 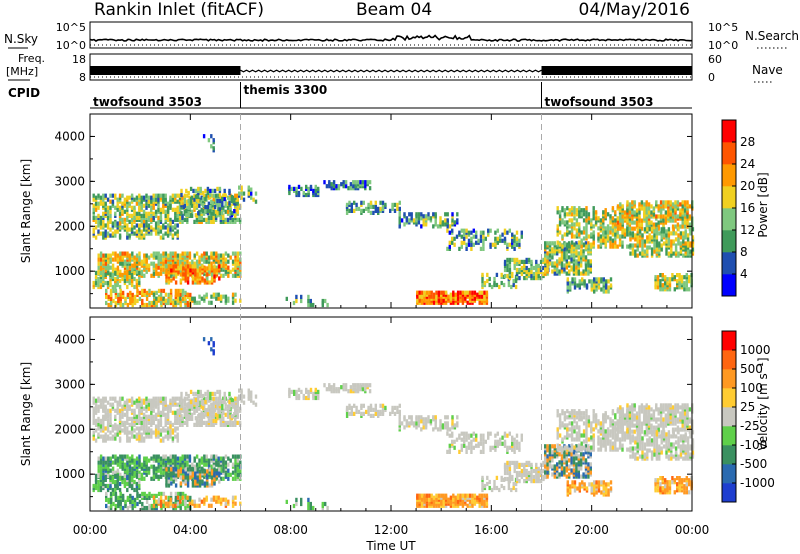 What do you see at coordinates (599, 102) in the screenshot?
I see `cpid-segment-label: twofsound 3503` at bounding box center [599, 102].